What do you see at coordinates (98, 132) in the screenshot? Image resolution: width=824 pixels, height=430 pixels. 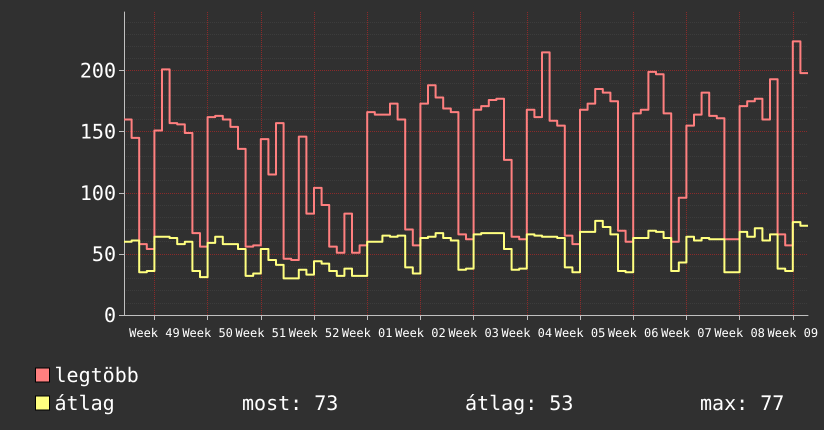 I see `y-tick-label: 150` at bounding box center [98, 132].